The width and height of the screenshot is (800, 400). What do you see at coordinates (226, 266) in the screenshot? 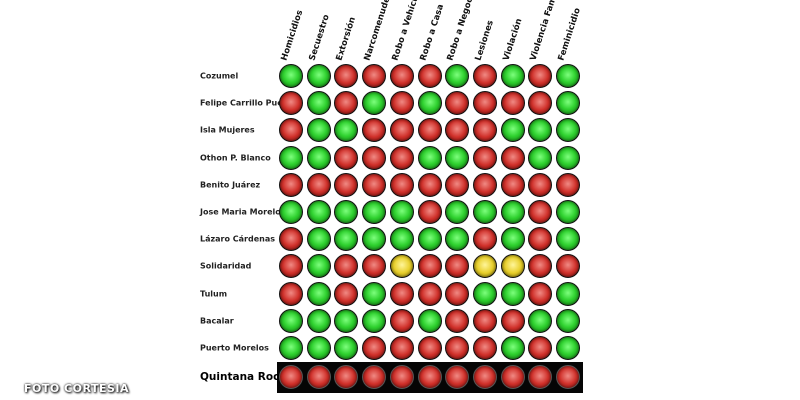
I see `row-label: Solidaridad` at bounding box center [226, 266].